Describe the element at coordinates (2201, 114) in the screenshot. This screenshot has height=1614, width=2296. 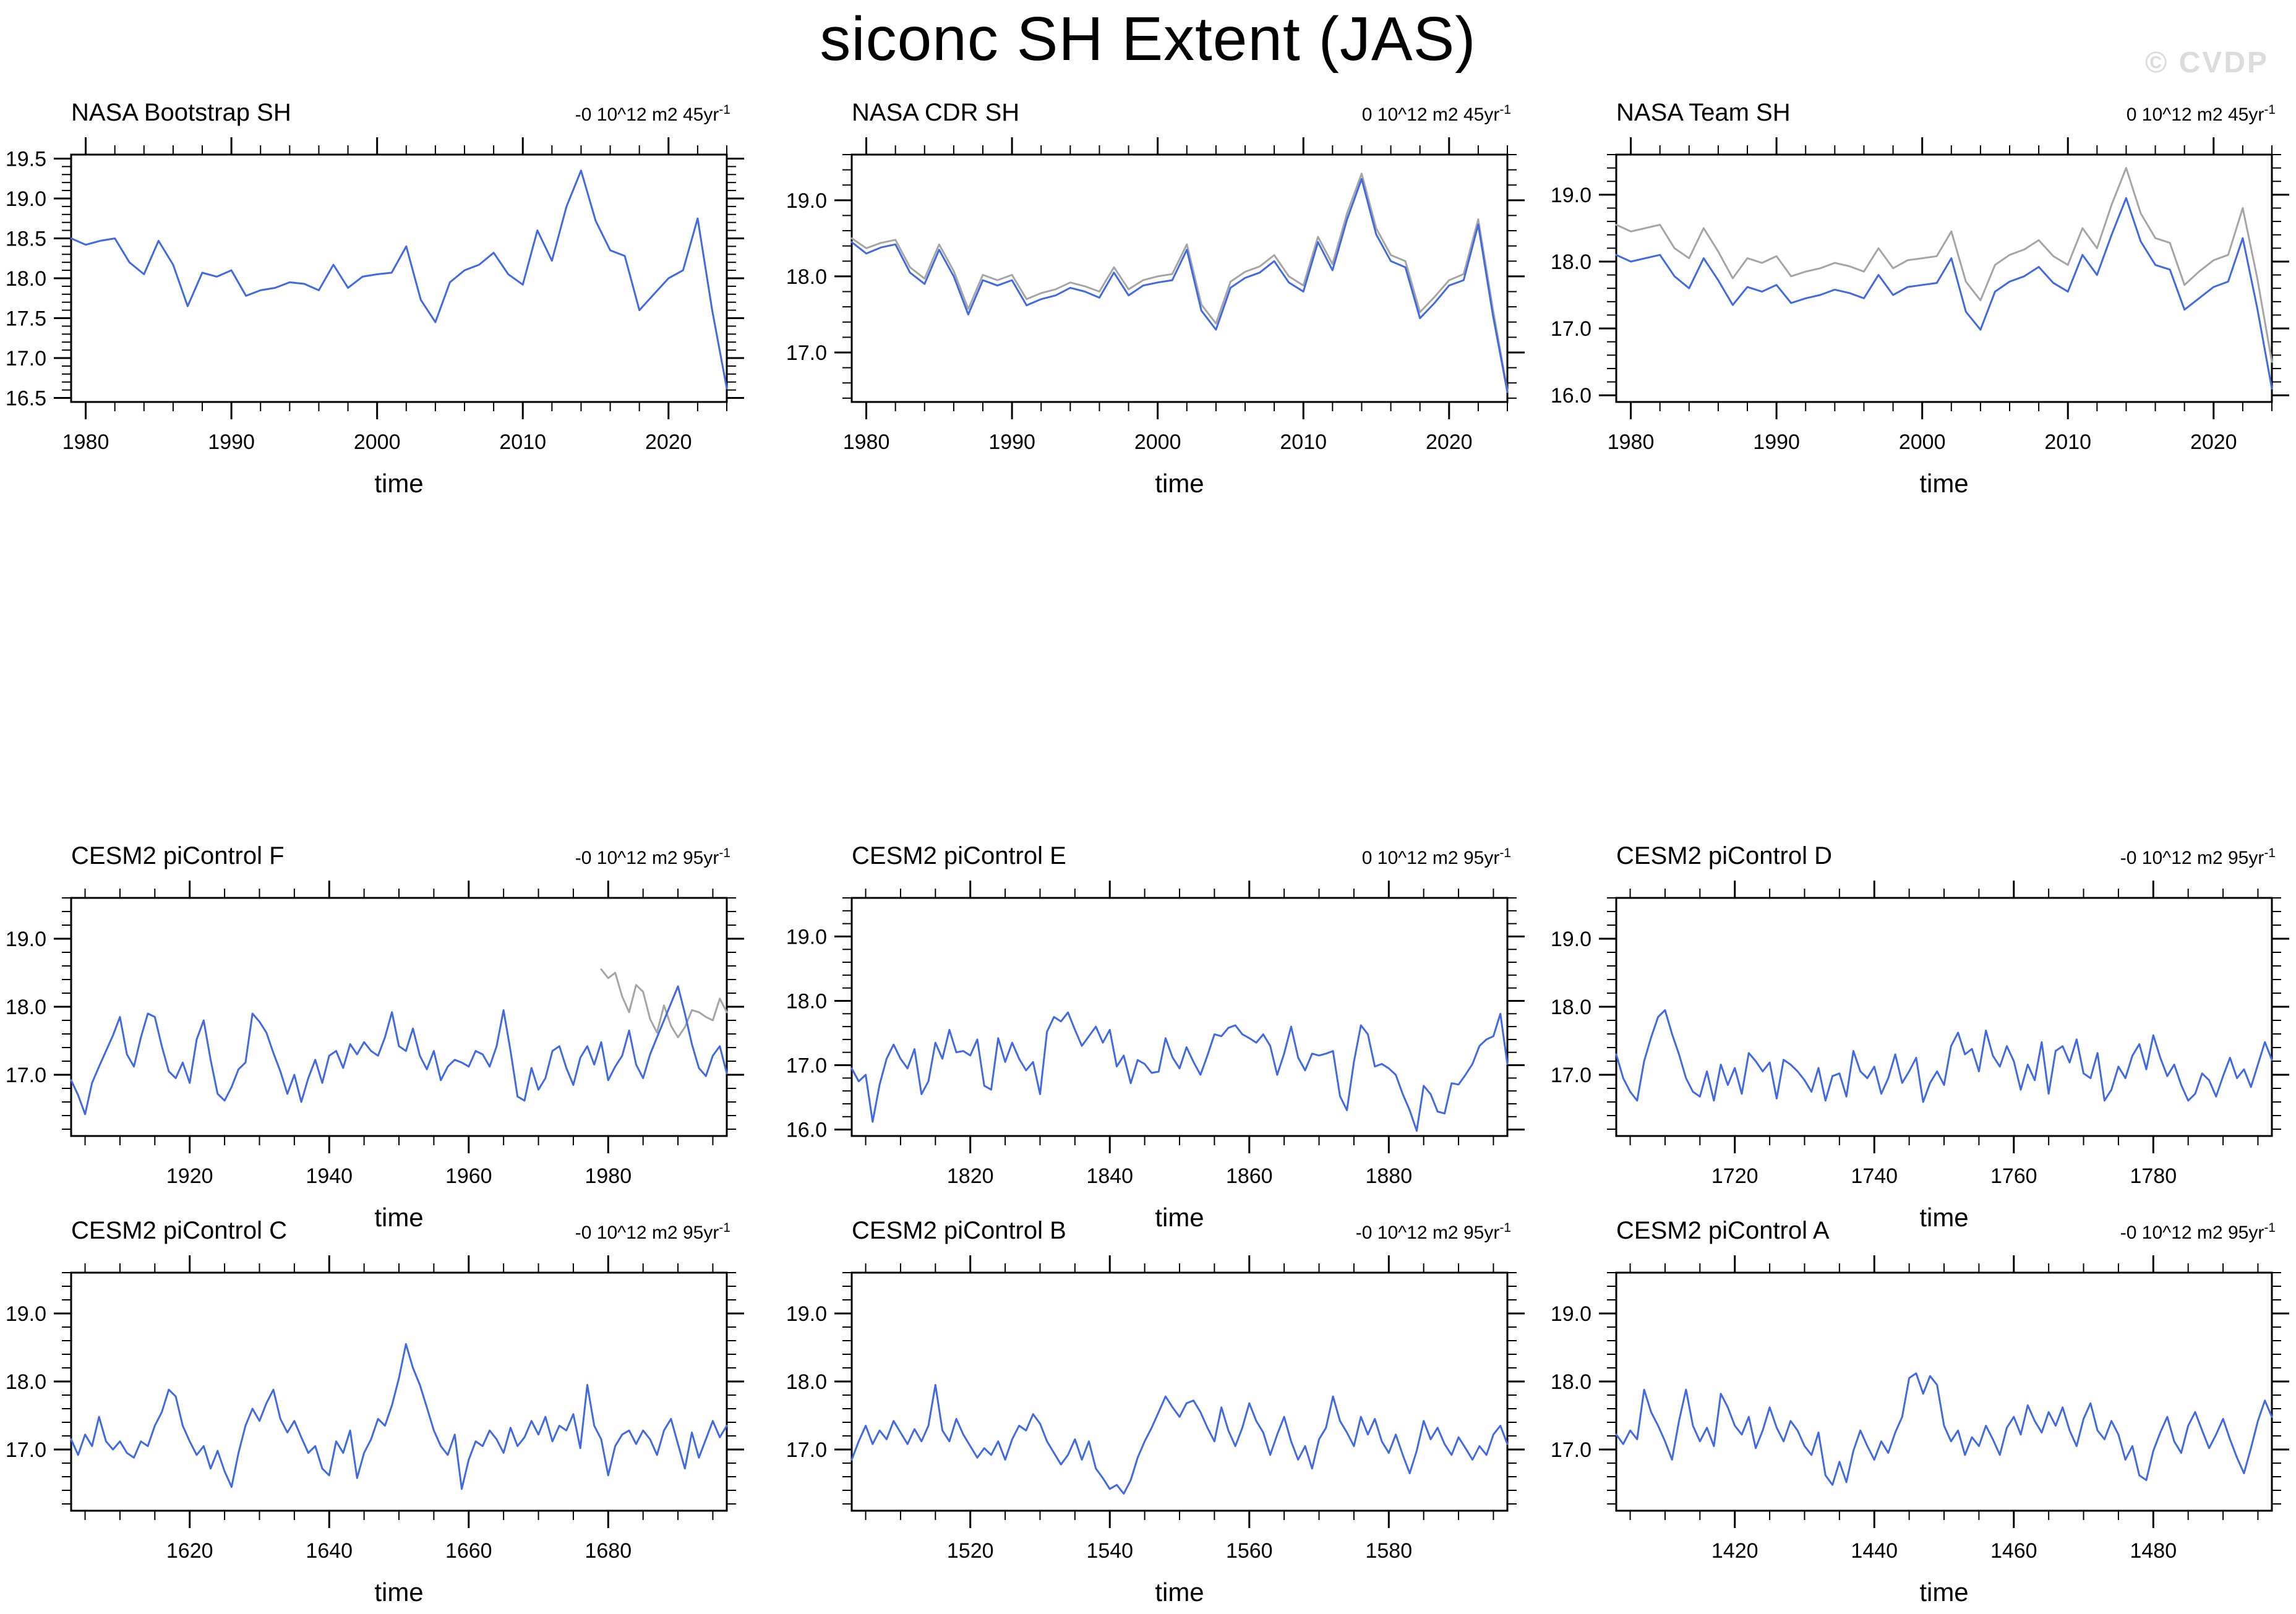
I see `trend-label: 0 10^12 m2 45yr-1` at that location.